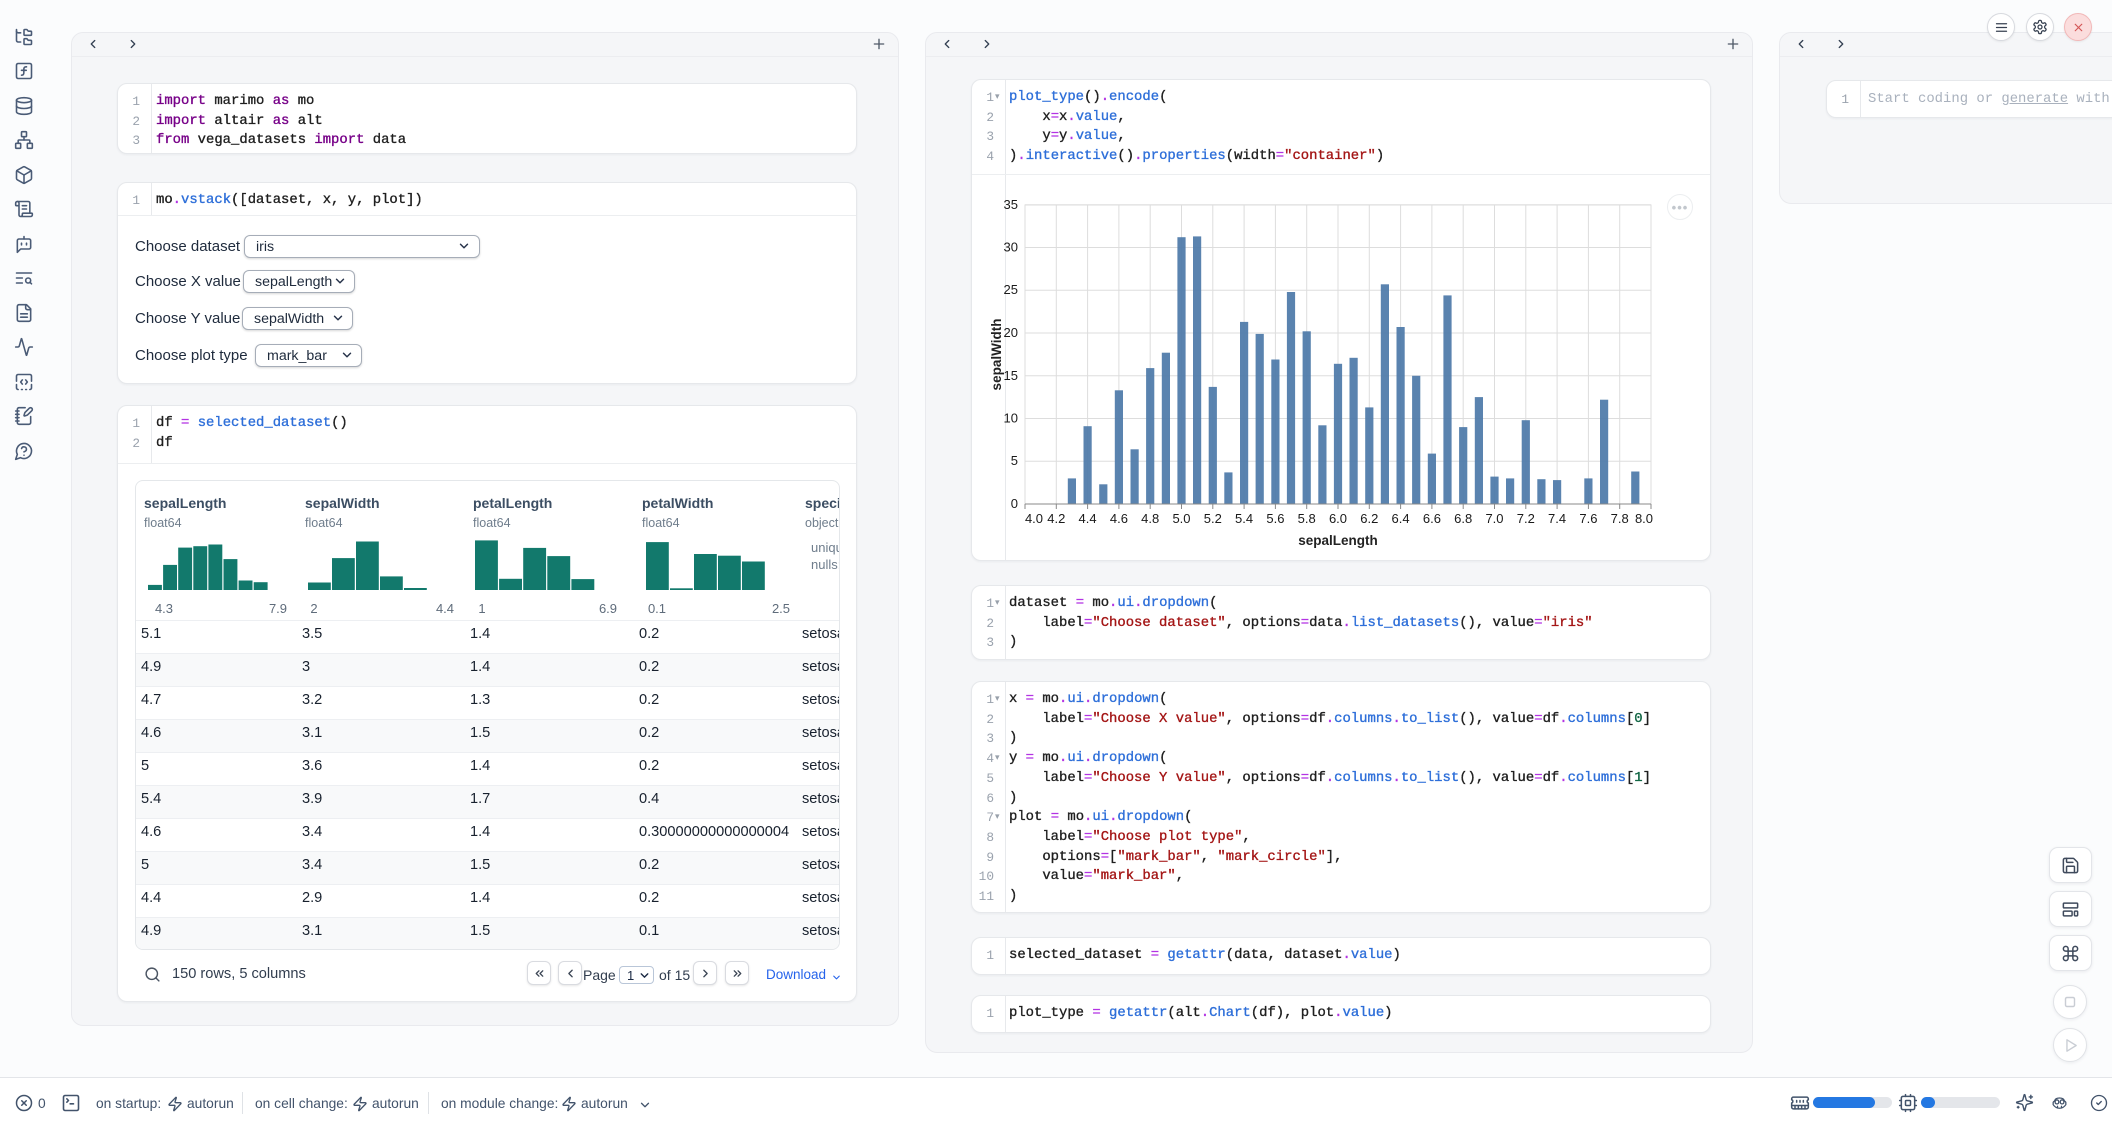 The image size is (2112, 1122). What do you see at coordinates (1432, 518) in the screenshot?
I see `svg-text: 6.6` at bounding box center [1432, 518].